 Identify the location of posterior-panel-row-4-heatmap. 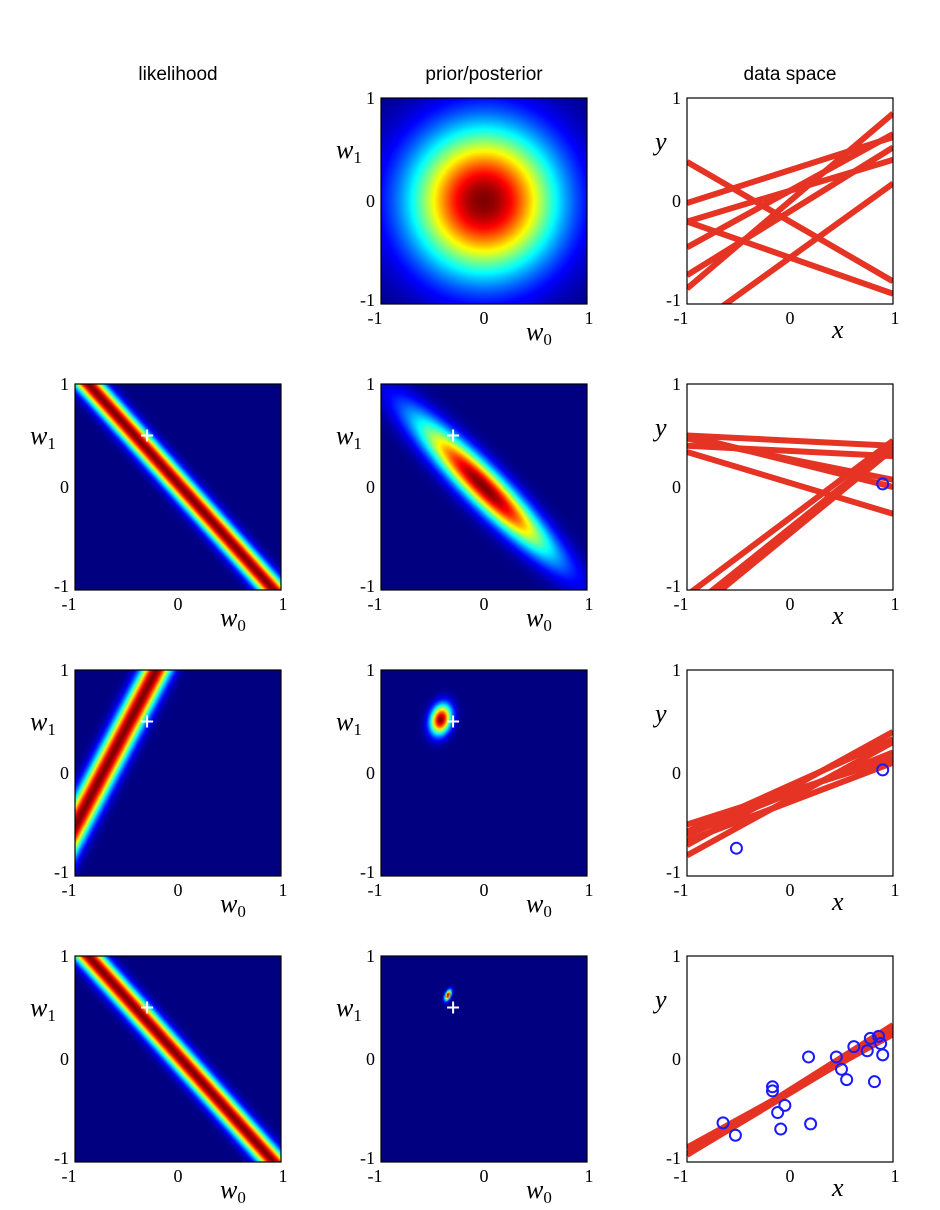
(484, 1059).